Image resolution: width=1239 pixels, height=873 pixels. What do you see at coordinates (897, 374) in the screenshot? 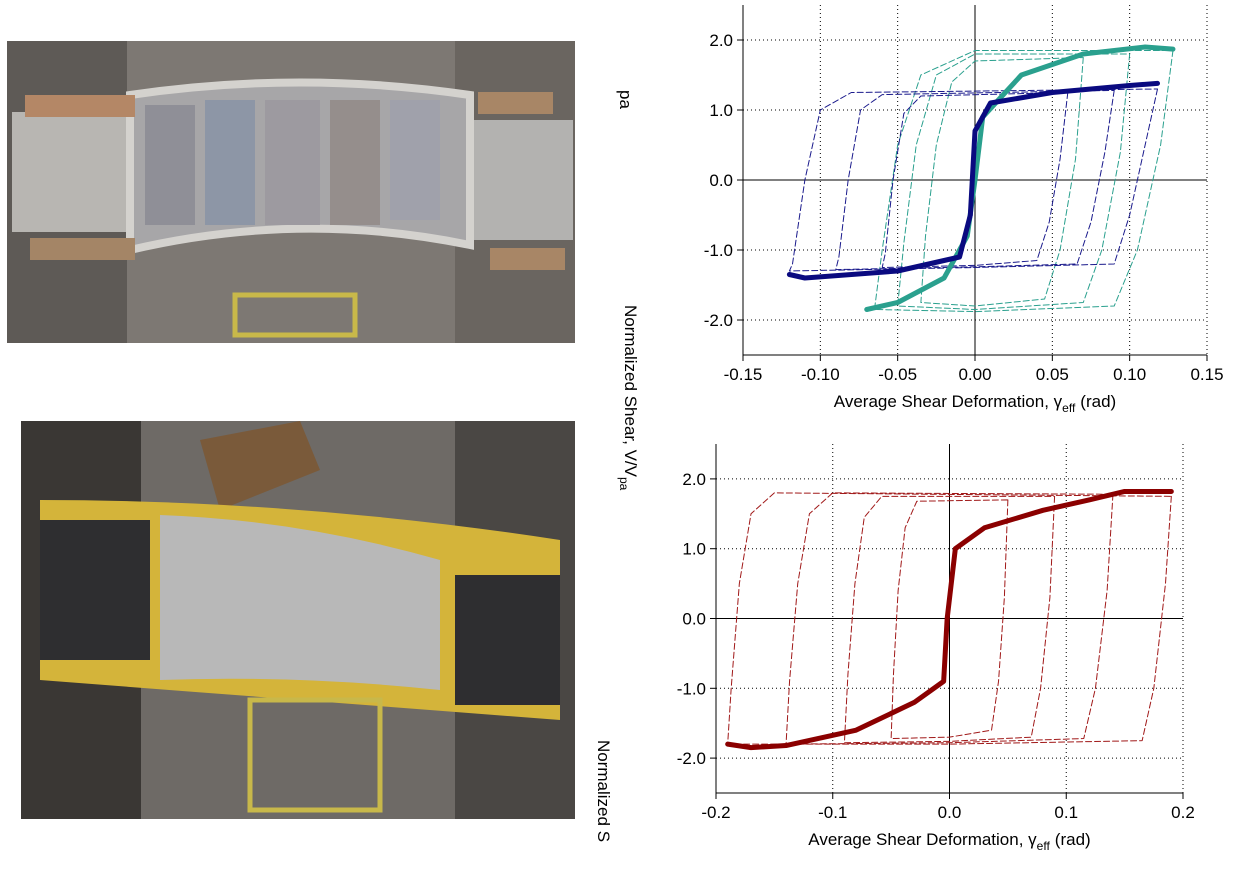
I see `x-tick-label: -0.05` at bounding box center [897, 374].